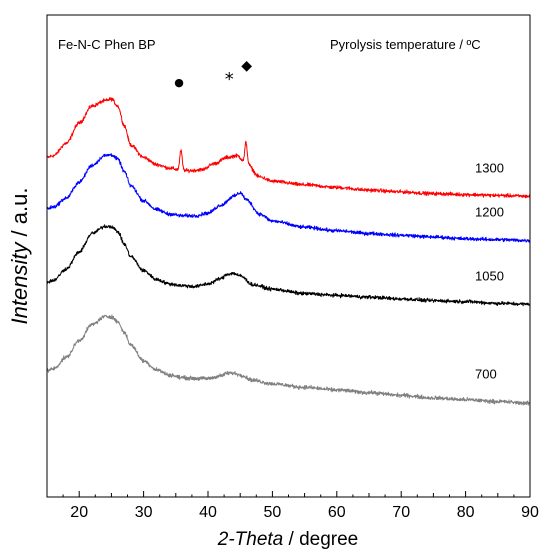  I want to click on series-label-1200: 1200, so click(489, 212).